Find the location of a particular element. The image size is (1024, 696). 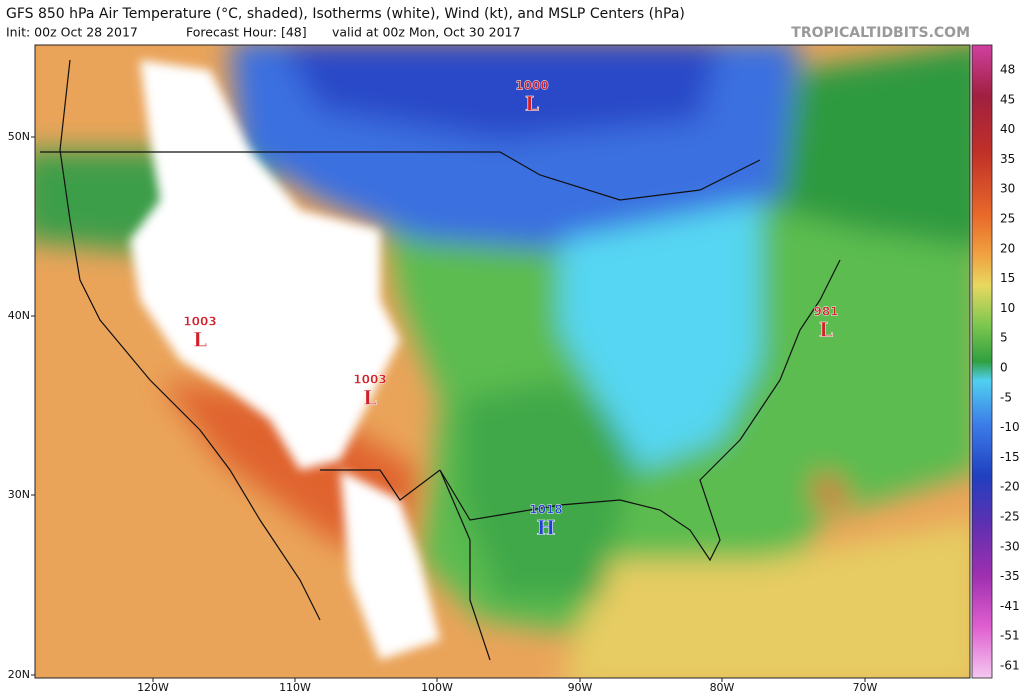

colorbar-label: 45 is located at coordinates (1007, 99).